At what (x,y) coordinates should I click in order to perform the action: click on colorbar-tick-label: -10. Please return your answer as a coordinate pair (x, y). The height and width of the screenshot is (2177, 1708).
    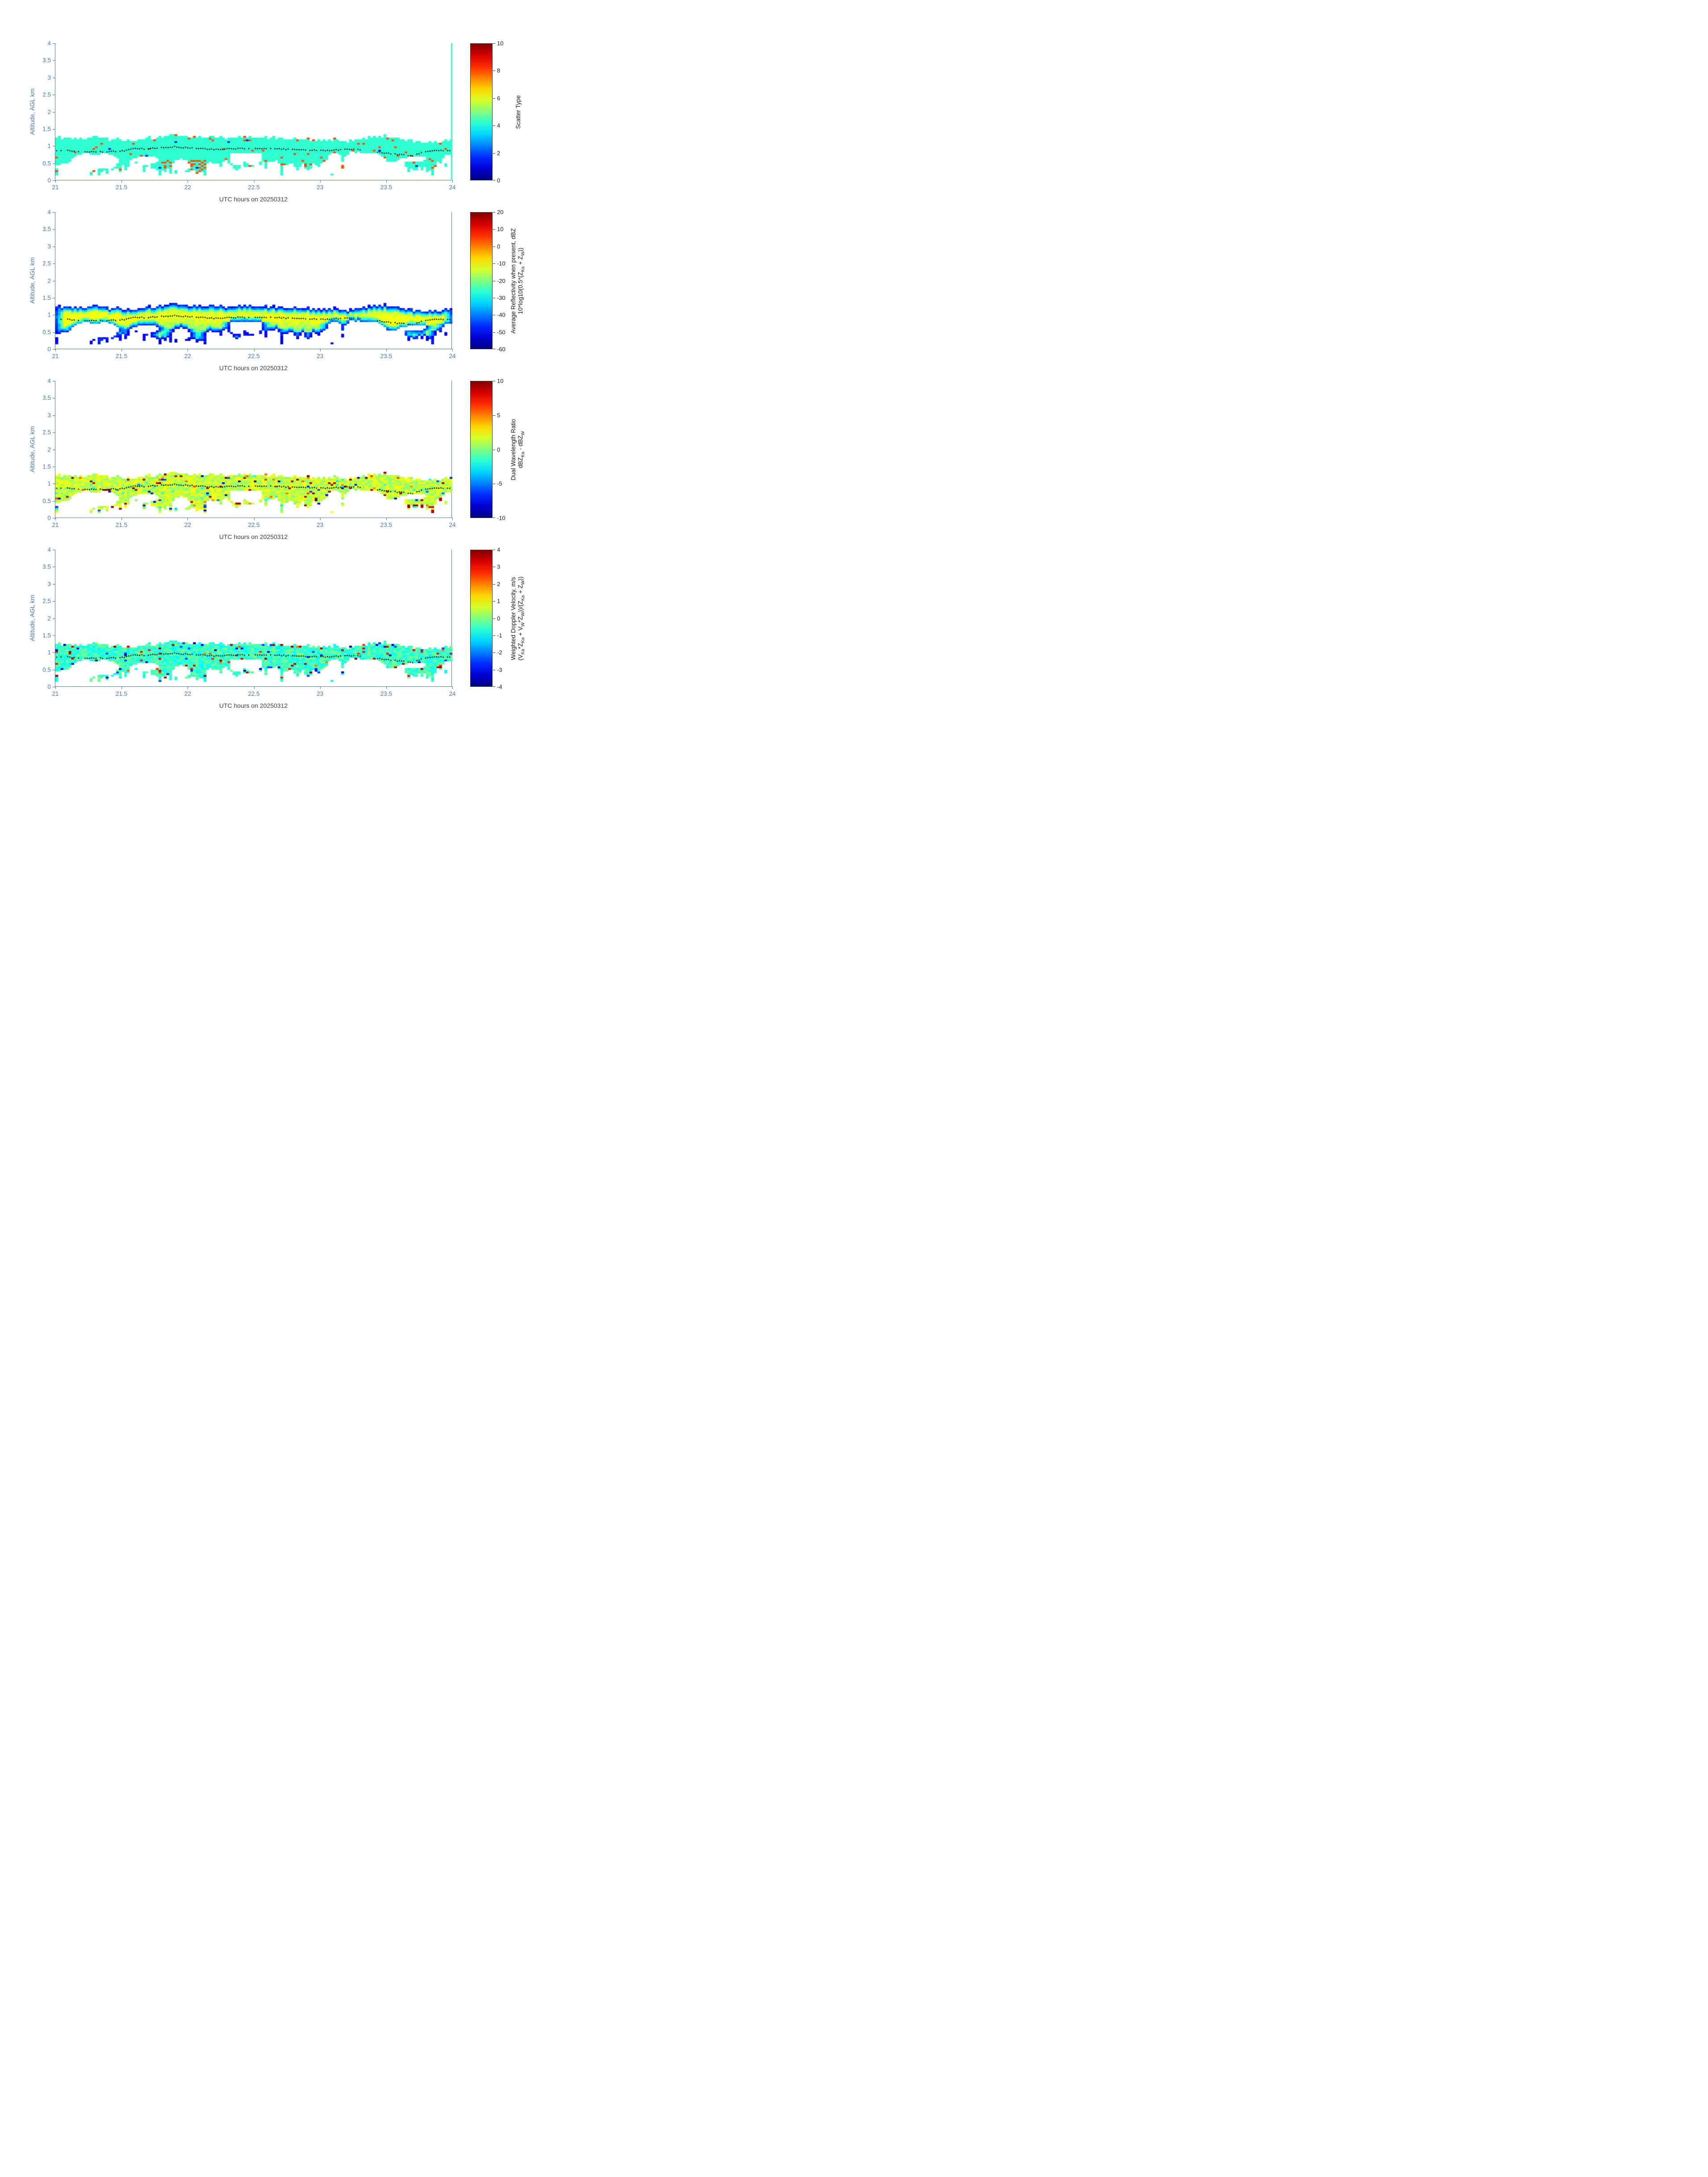
    Looking at the image, I should click on (501, 263).